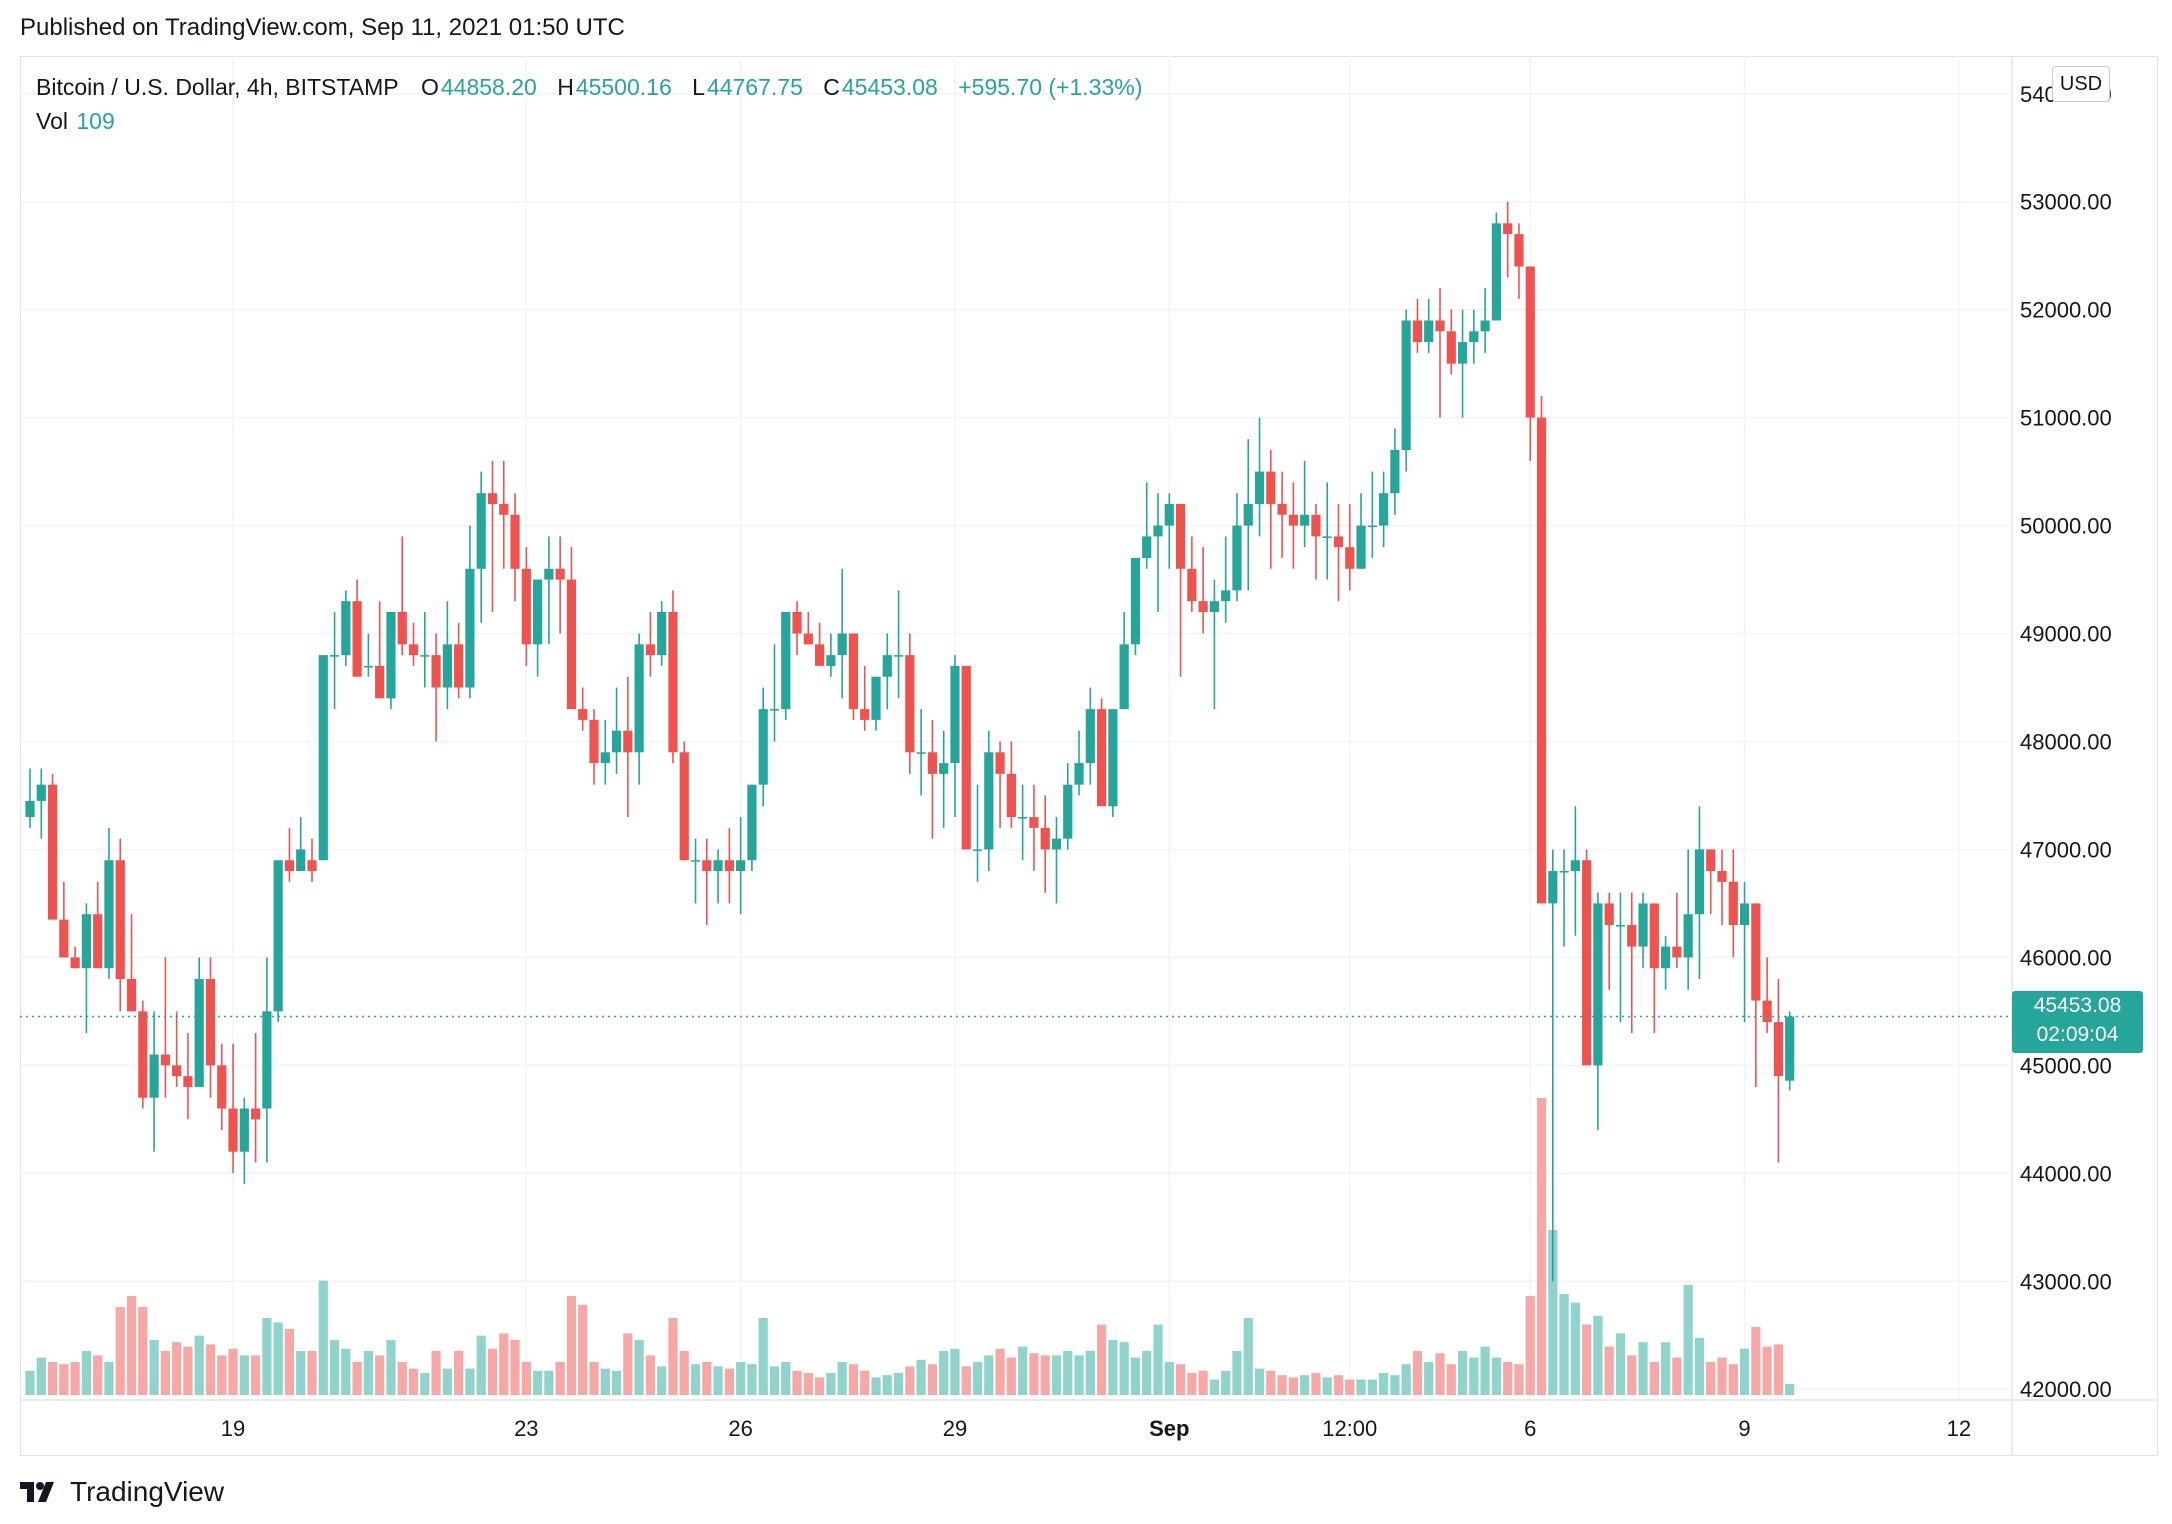 The image size is (2172, 1524). I want to click on price-tick-label: 52000.00, so click(2066, 310).